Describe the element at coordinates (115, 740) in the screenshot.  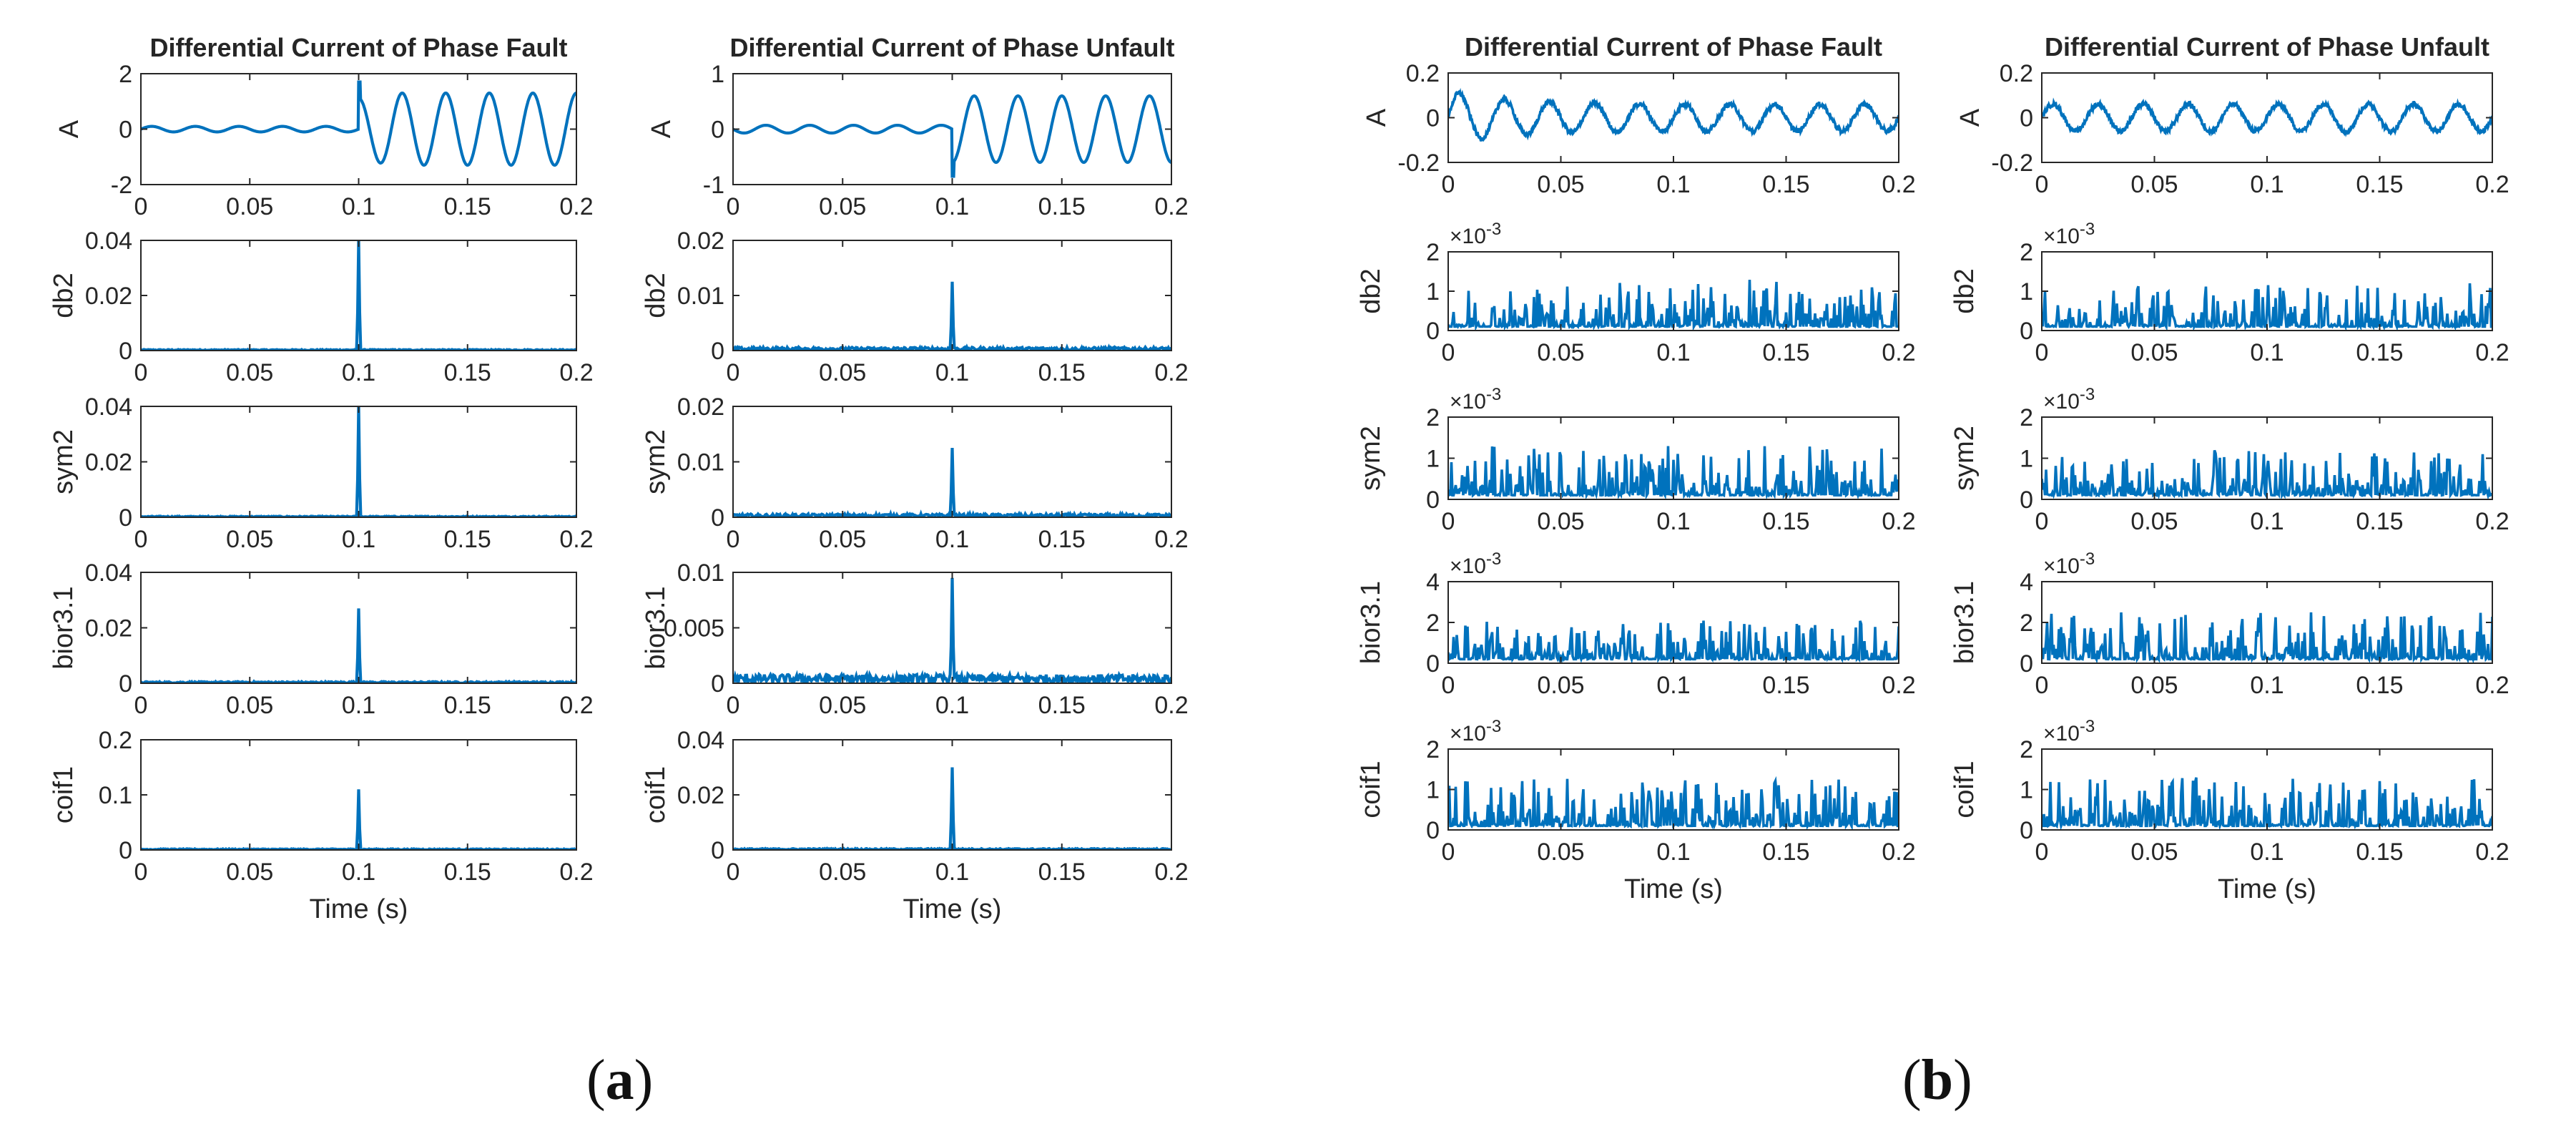
I see `y-tick-label: 0.2` at that location.